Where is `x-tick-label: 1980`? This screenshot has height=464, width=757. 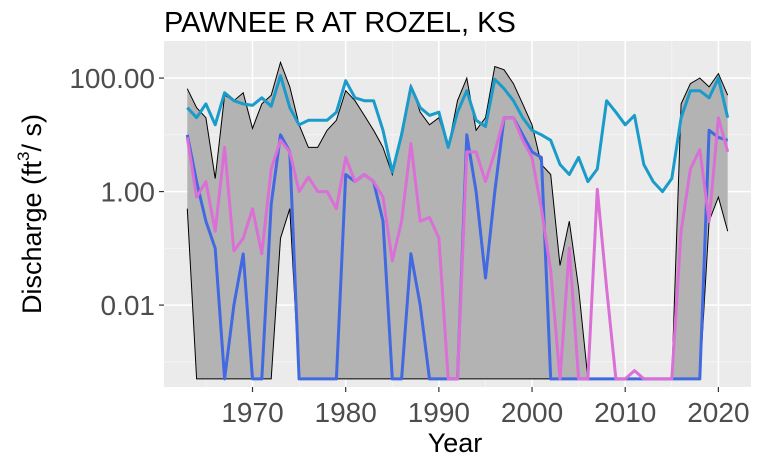
x-tick-label: 1980 is located at coordinates (346, 412).